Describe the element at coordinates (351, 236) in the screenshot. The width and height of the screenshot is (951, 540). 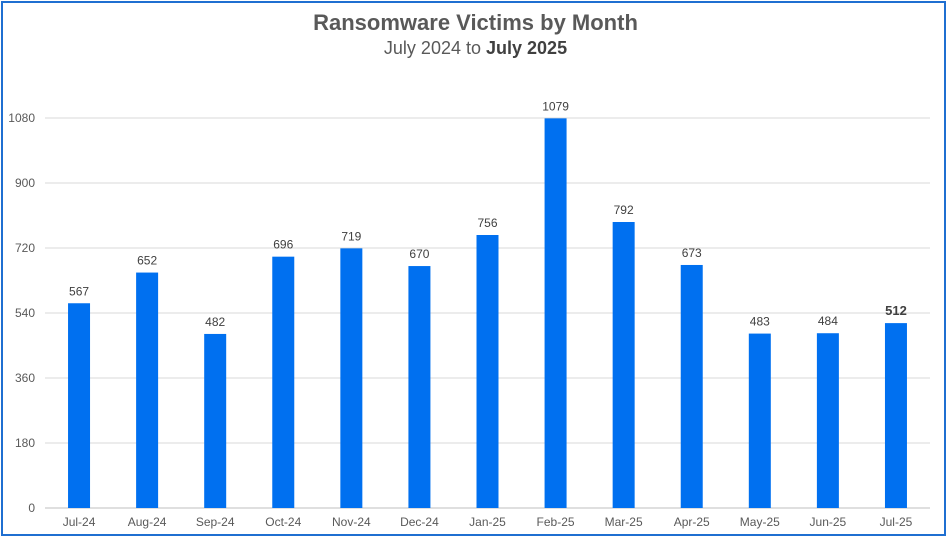
I see `data-label: 719` at that location.